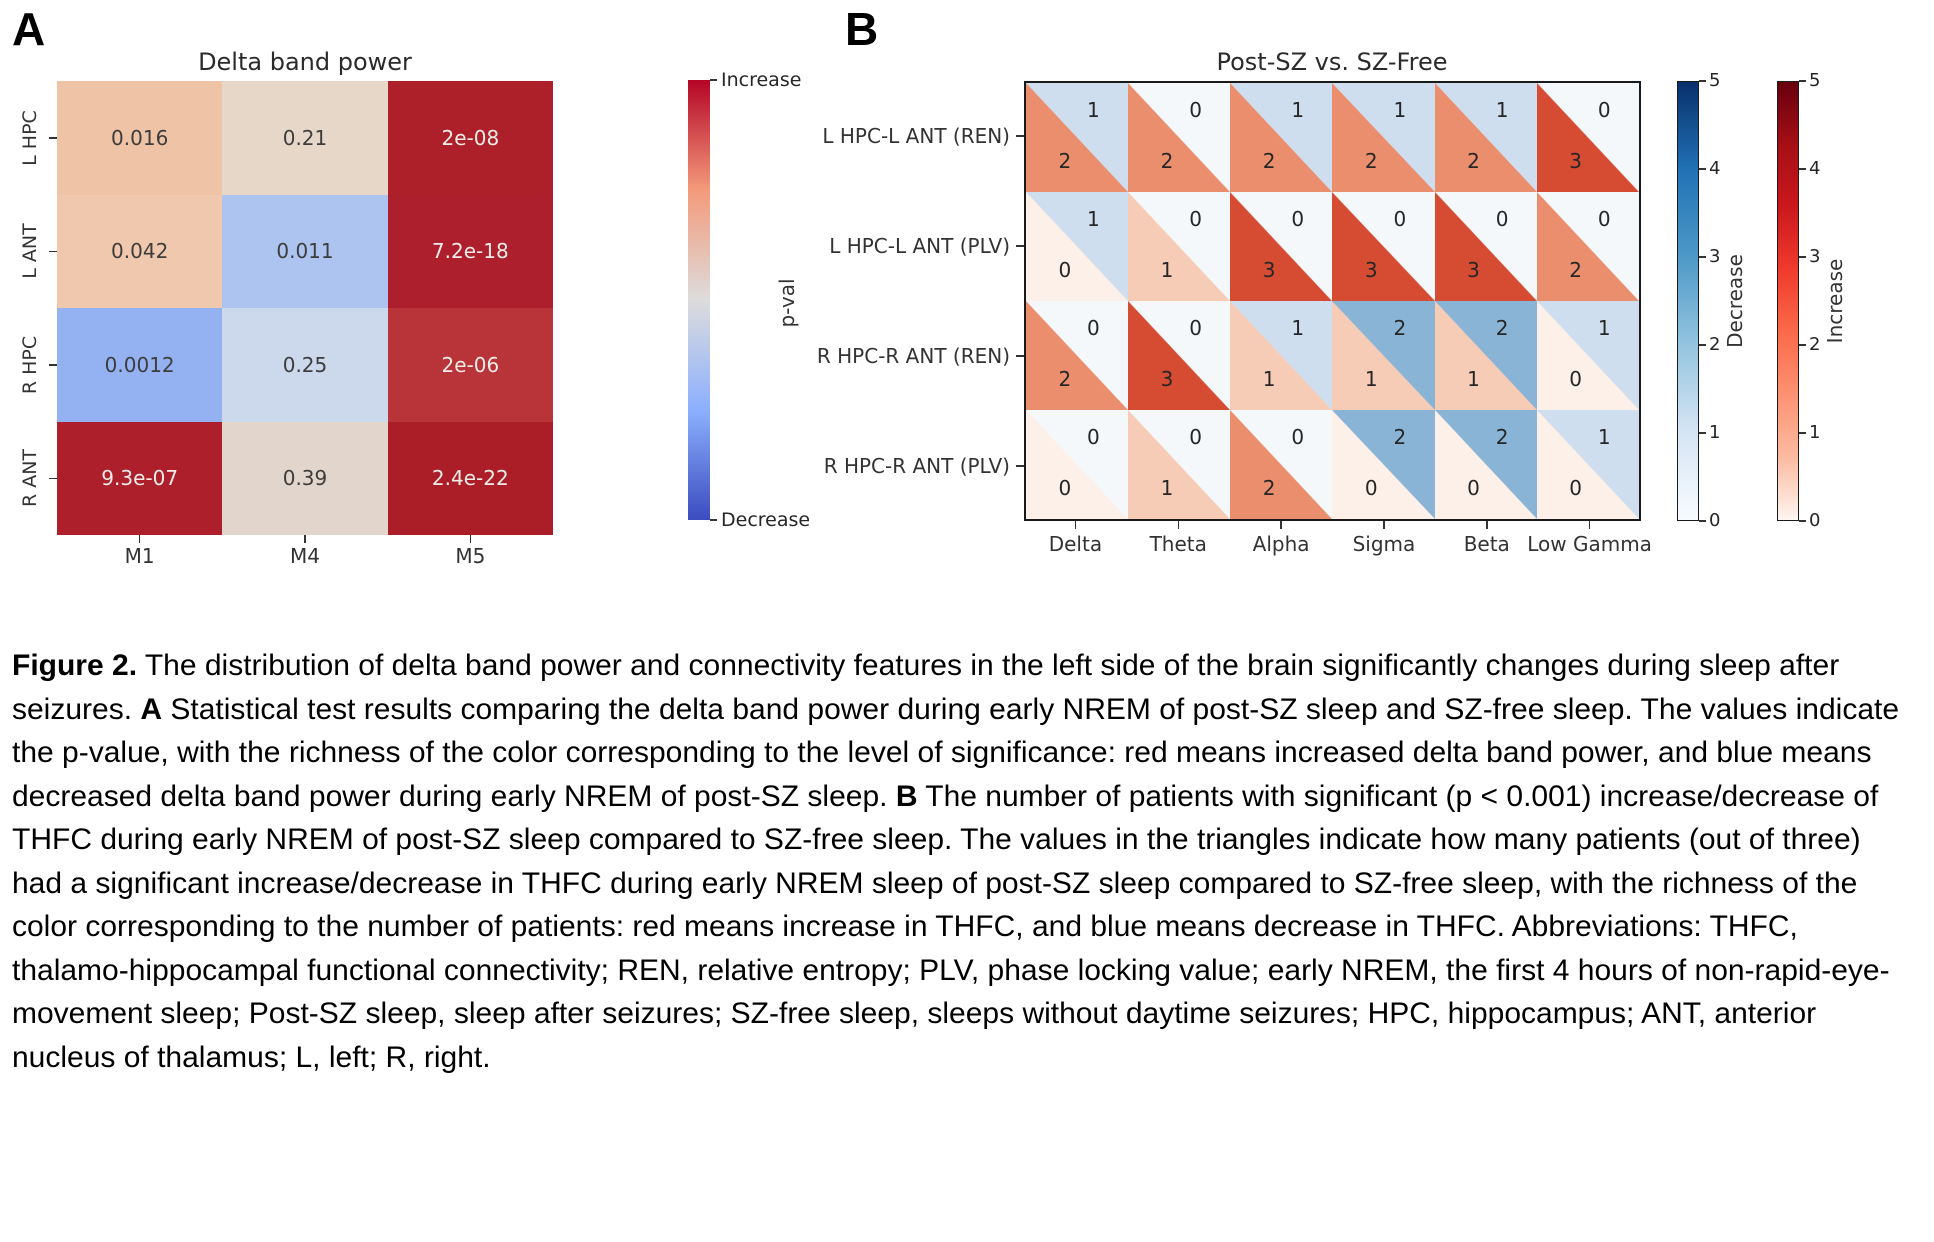 The width and height of the screenshot is (1934, 1242). I want to click on panel-b-row-label-3: R HPC-R ANT (PLV), so click(916, 466).